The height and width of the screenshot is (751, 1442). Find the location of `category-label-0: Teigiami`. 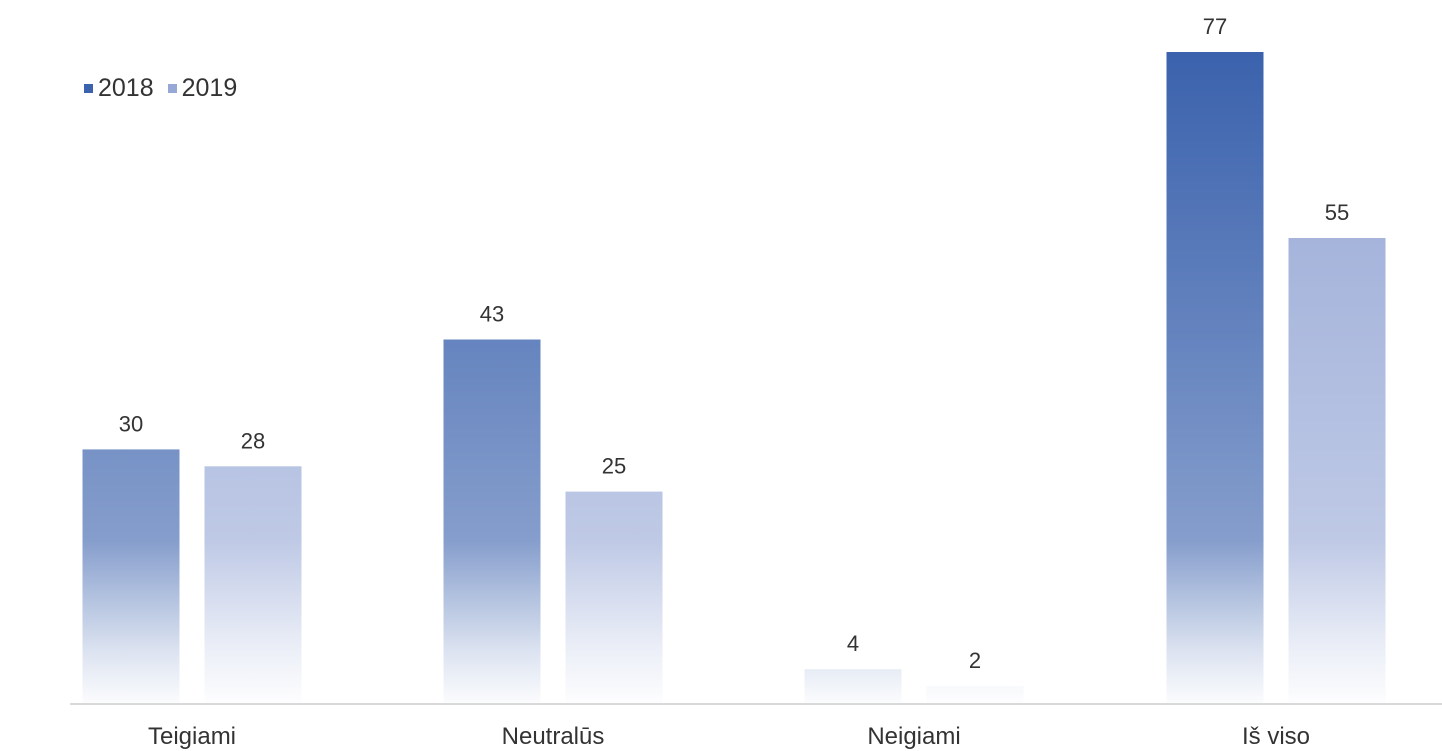

category-label-0: Teigiami is located at coordinates (192, 736).